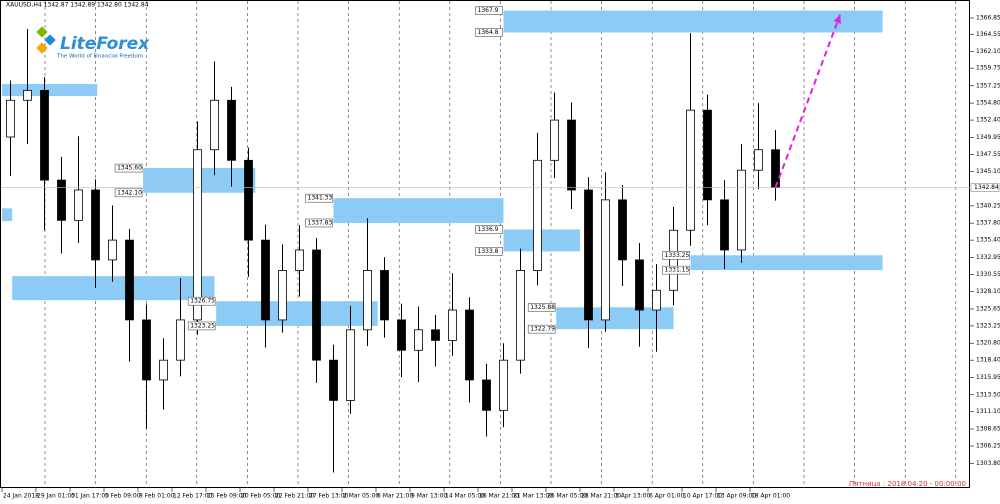 The height and width of the screenshot is (504, 1000). What do you see at coordinates (808, 101) in the screenshot?
I see `forecast-arrow` at bounding box center [808, 101].